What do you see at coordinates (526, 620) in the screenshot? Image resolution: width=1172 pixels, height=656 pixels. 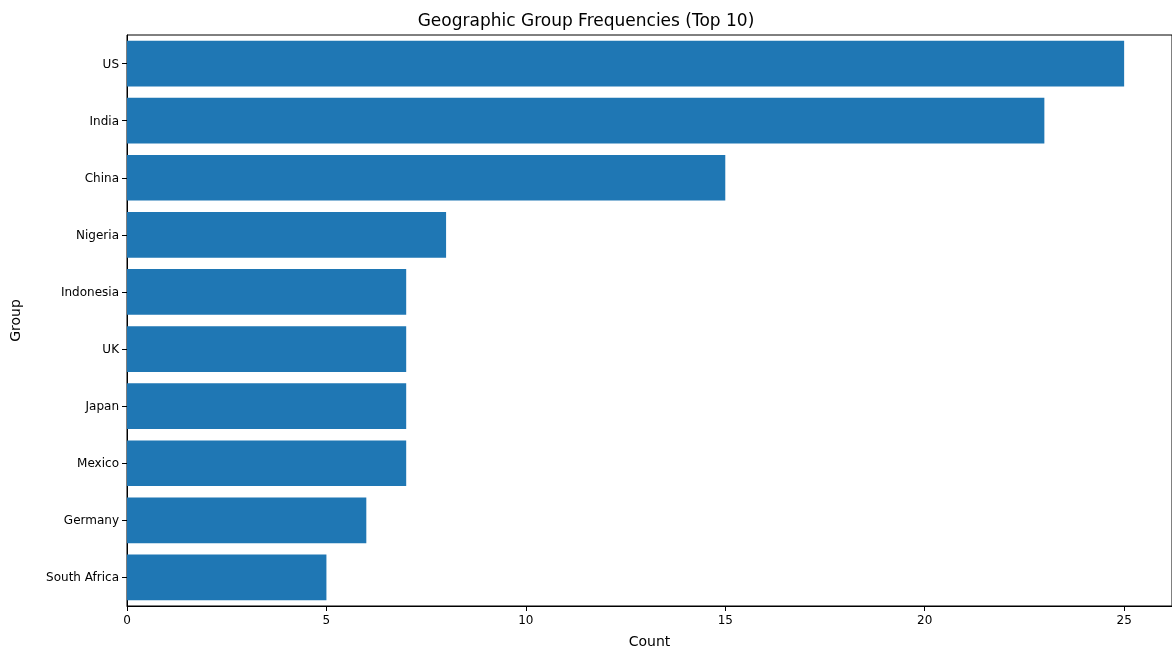 I see `x-tick-label: 10` at bounding box center [526, 620].